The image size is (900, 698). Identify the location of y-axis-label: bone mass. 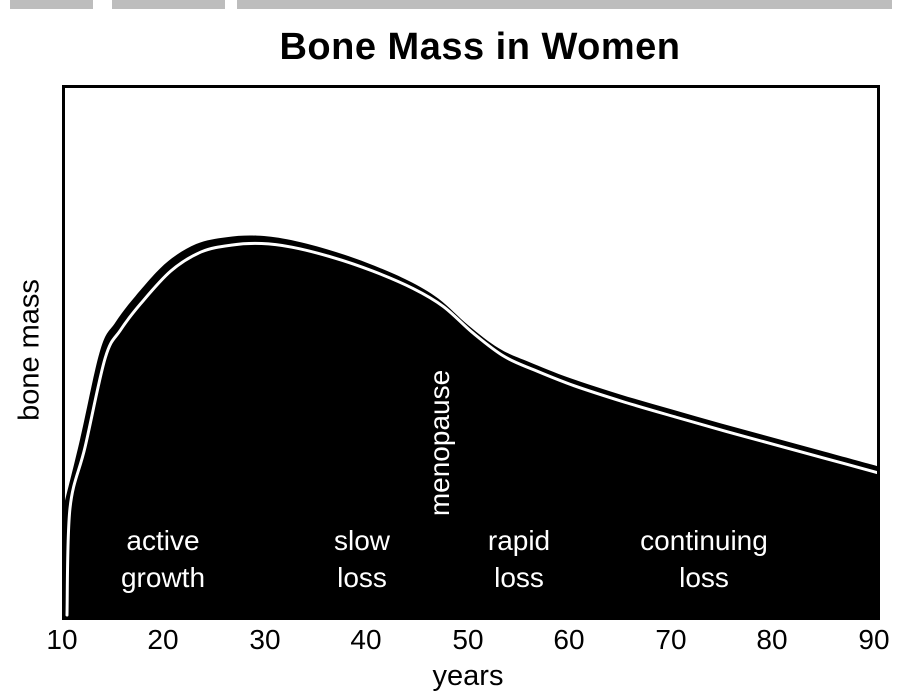
(29, 350).